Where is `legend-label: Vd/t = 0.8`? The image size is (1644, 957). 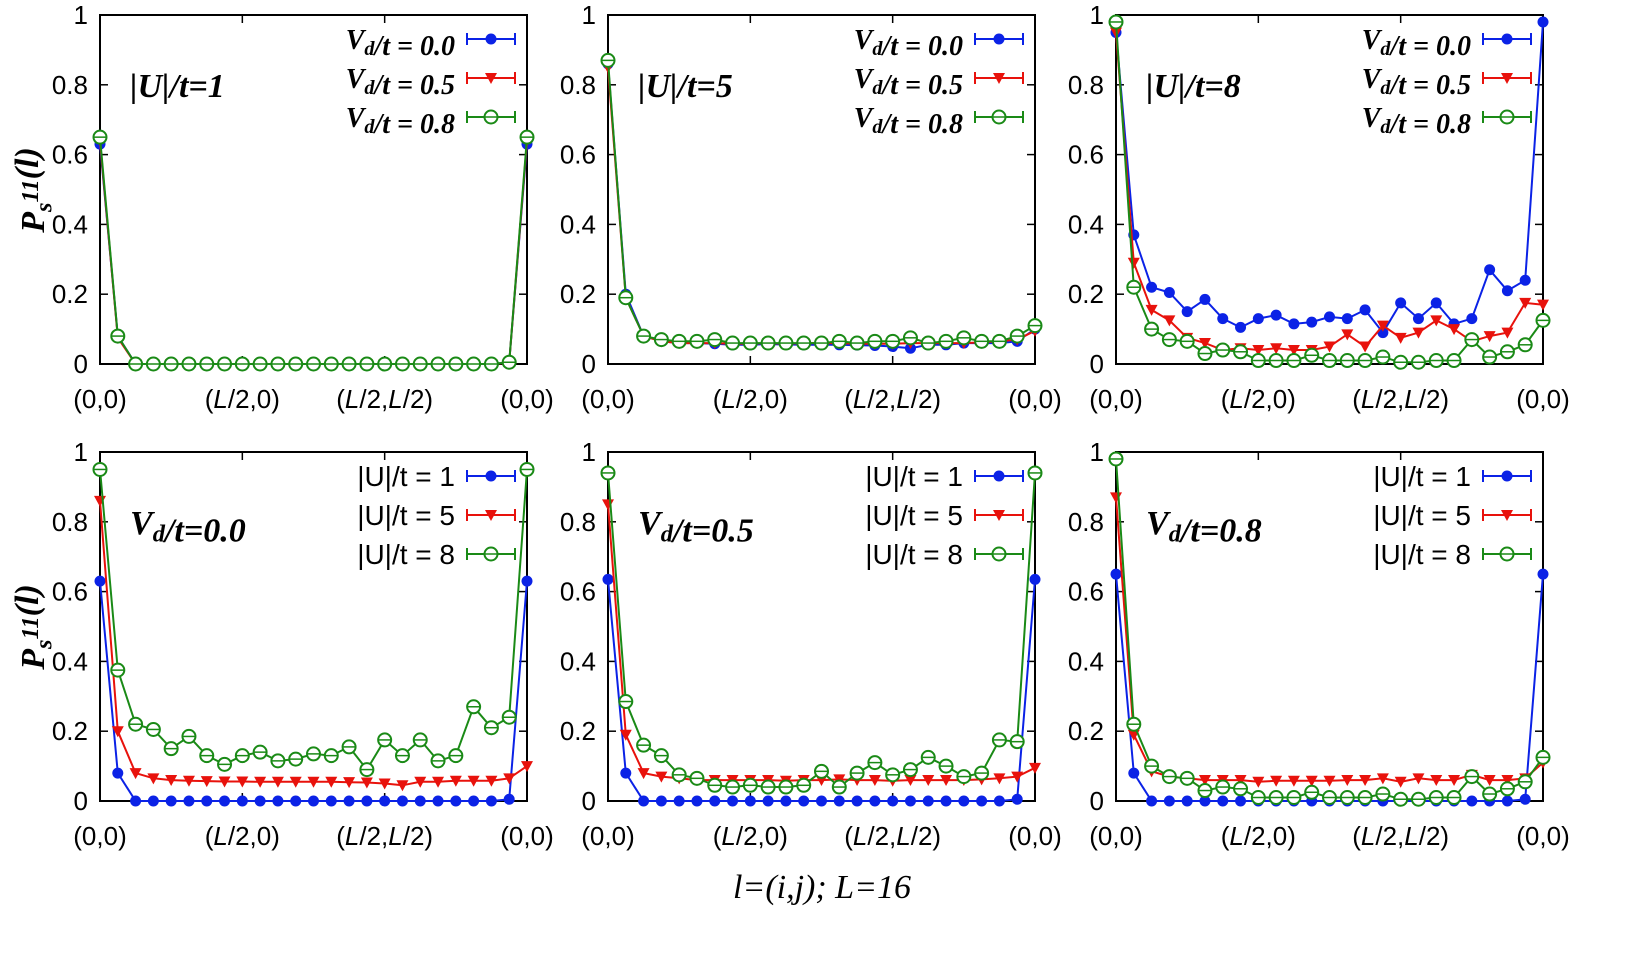 legend-label: Vd/t = 0.8 is located at coordinates (400, 121).